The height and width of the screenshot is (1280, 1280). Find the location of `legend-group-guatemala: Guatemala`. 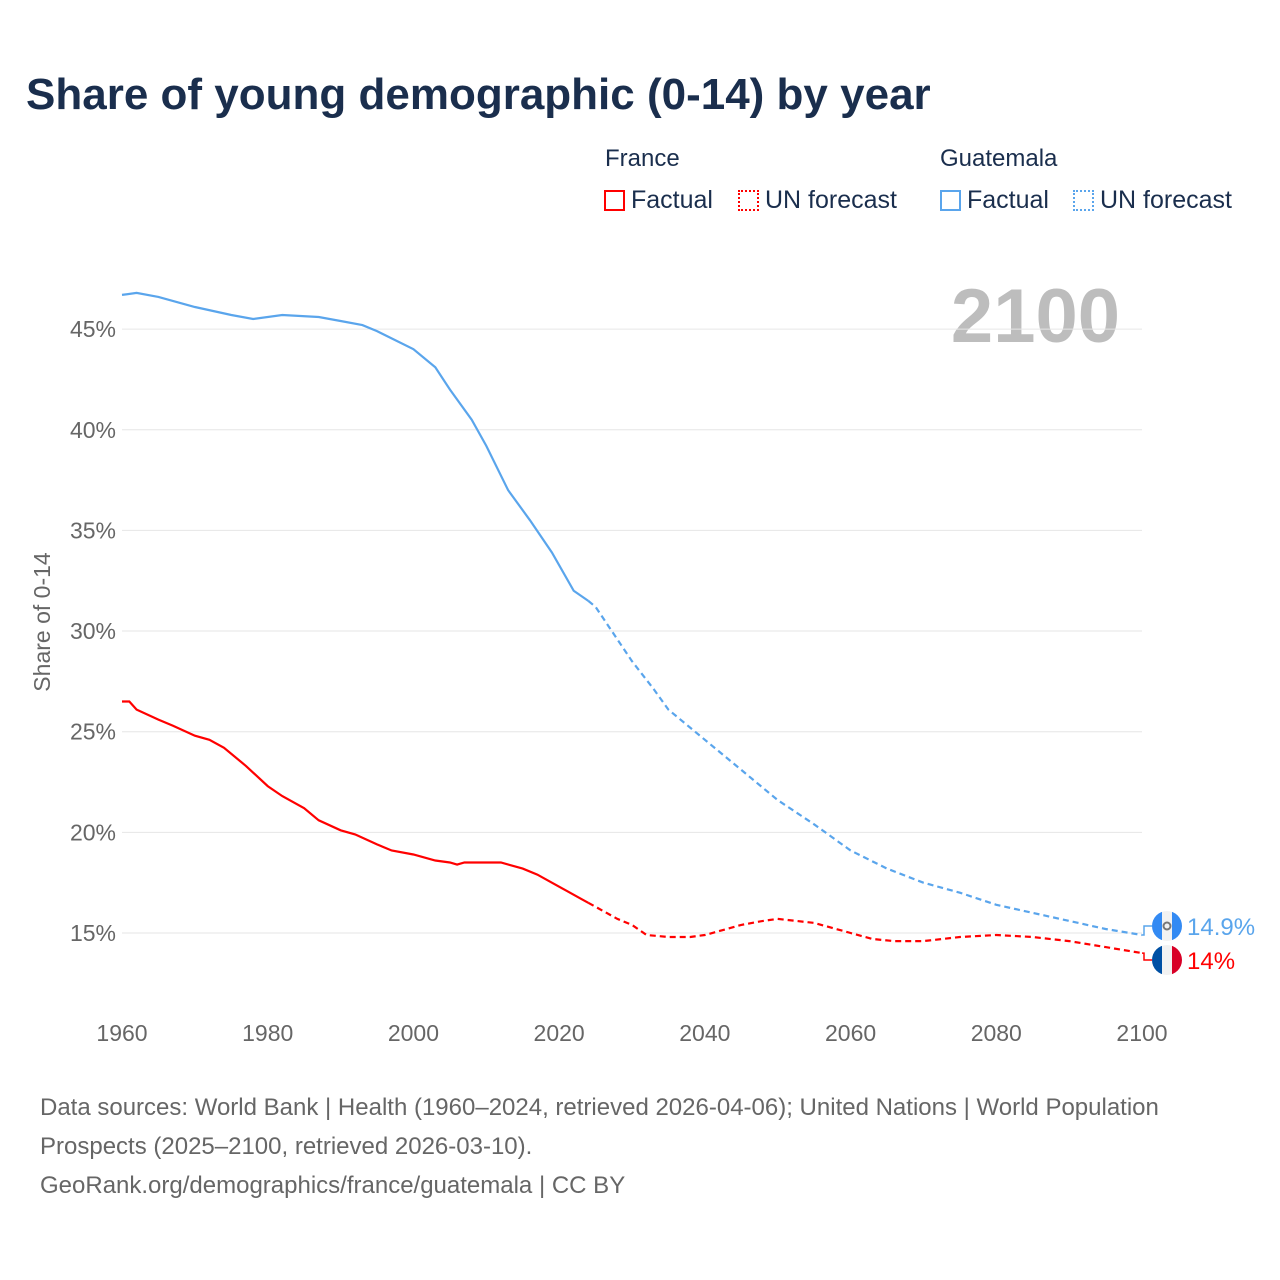

legend-group-guatemala: Guatemala is located at coordinates (999, 158).